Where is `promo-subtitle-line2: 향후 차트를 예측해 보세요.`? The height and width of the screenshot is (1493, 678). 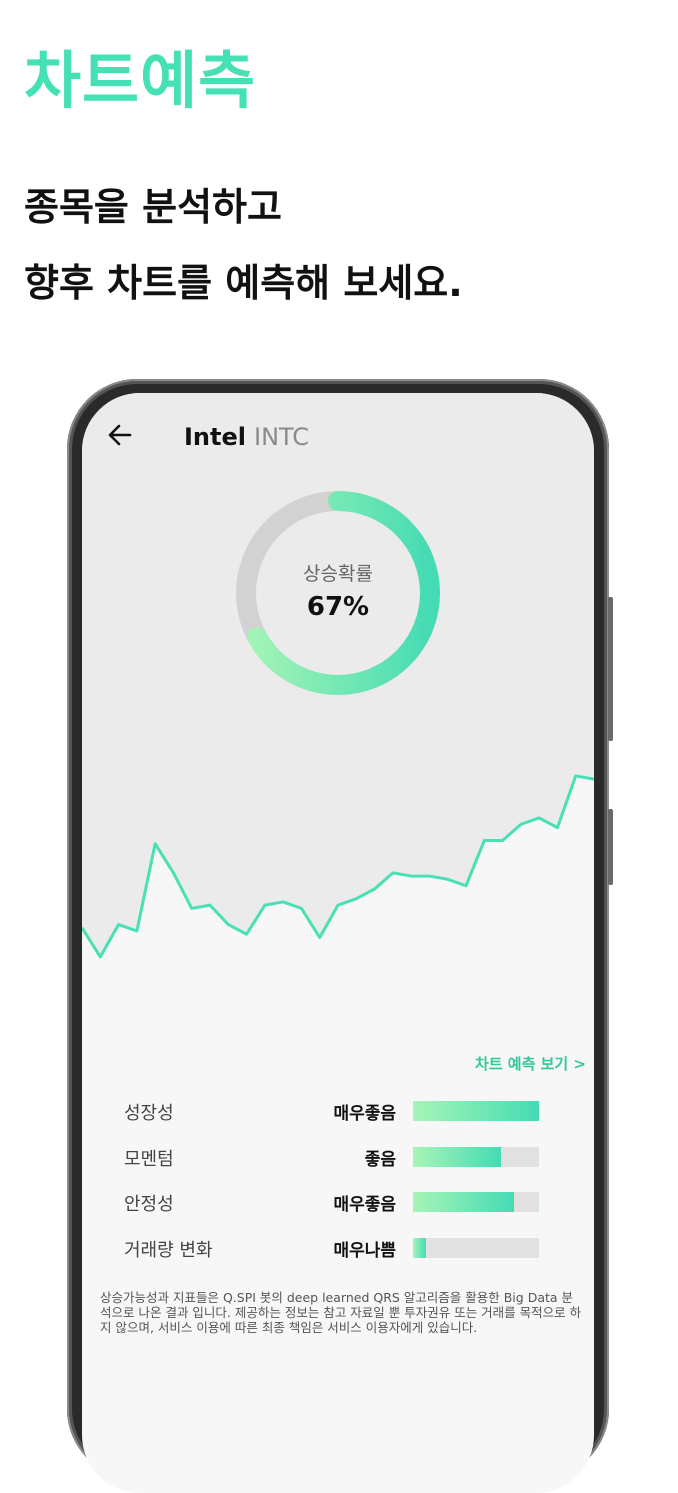
promo-subtitle-line2: 향후 차트를 예측해 보세요. is located at coordinates (243, 283).